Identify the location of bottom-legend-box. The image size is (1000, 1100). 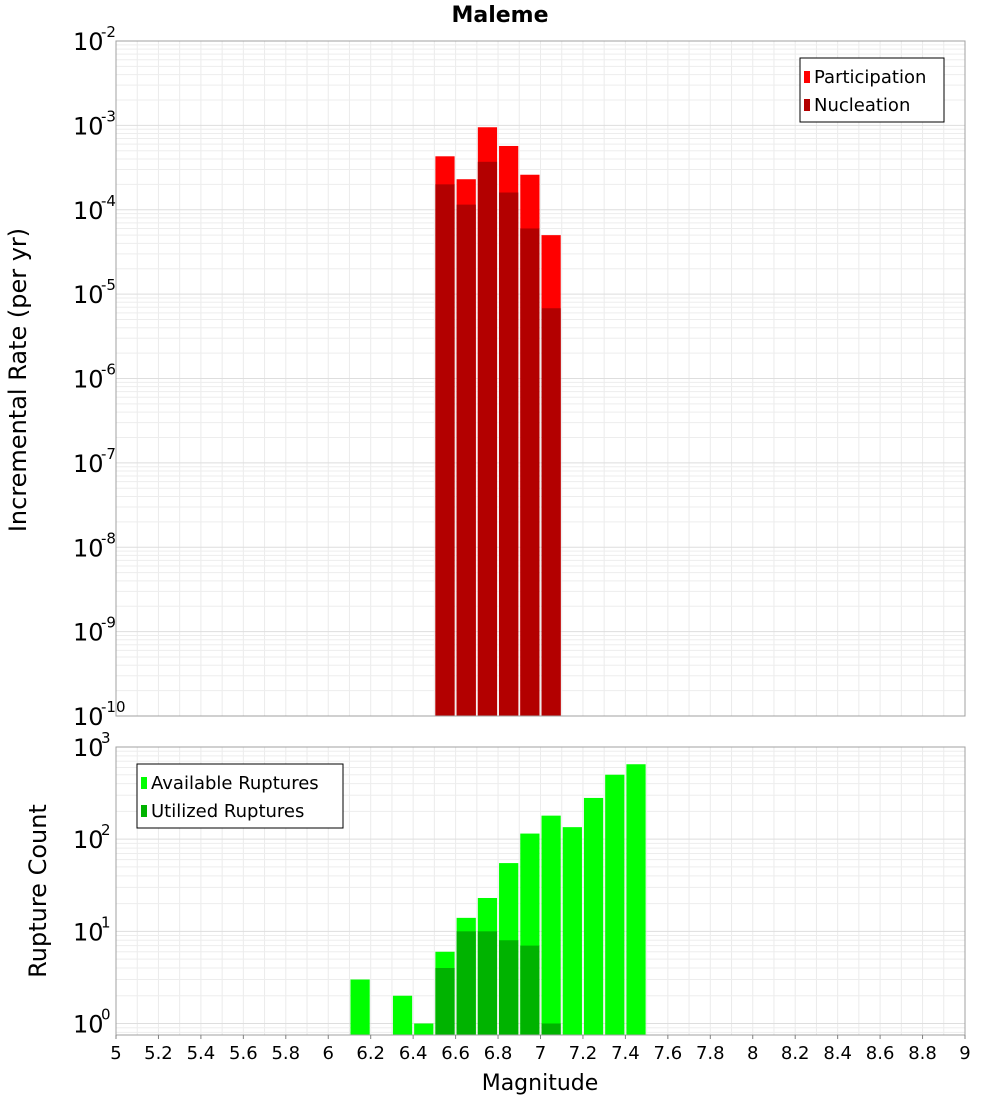
(240, 796).